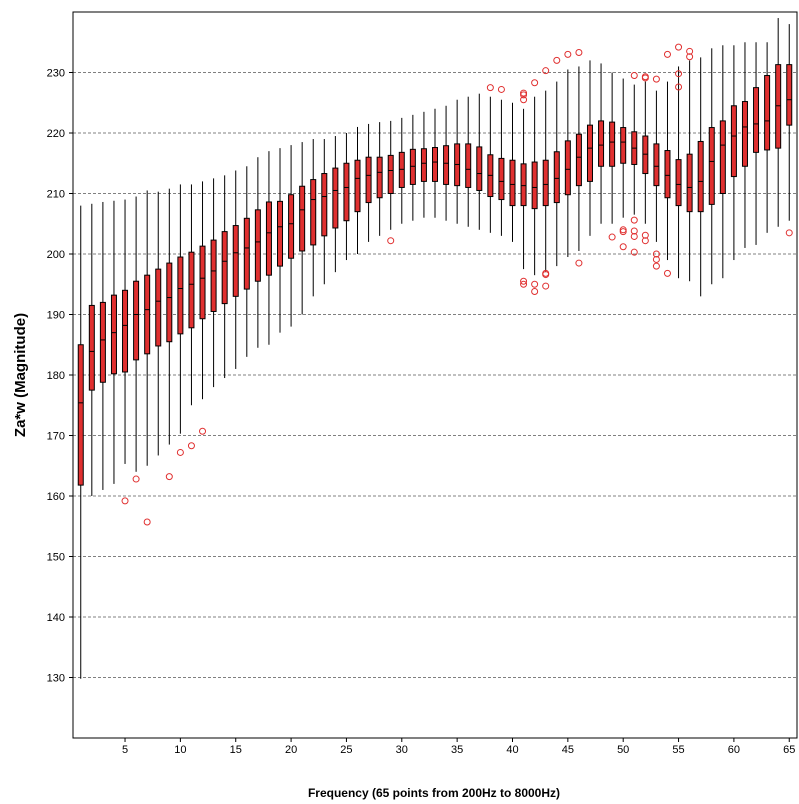 The width and height of the screenshot is (799, 804). What do you see at coordinates (56, 558) in the screenshot?
I see `y-tick-label: 150` at bounding box center [56, 558].